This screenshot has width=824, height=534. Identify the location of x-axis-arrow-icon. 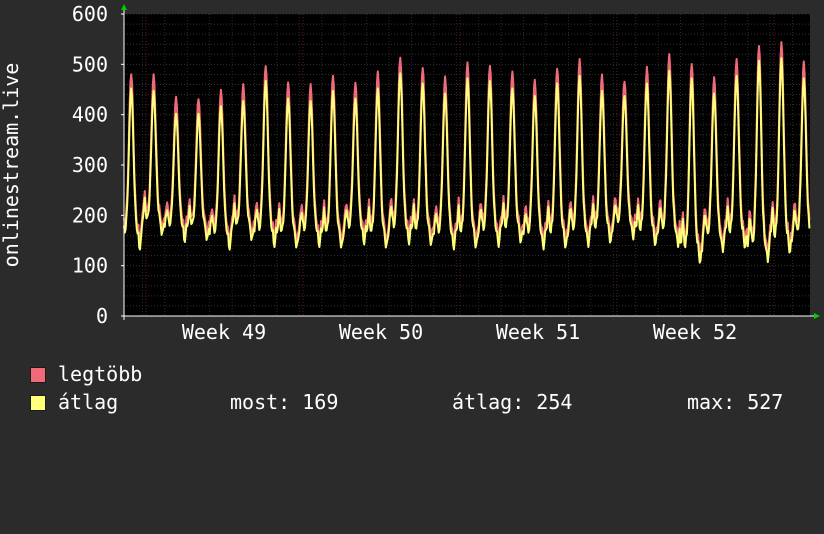
(817, 316).